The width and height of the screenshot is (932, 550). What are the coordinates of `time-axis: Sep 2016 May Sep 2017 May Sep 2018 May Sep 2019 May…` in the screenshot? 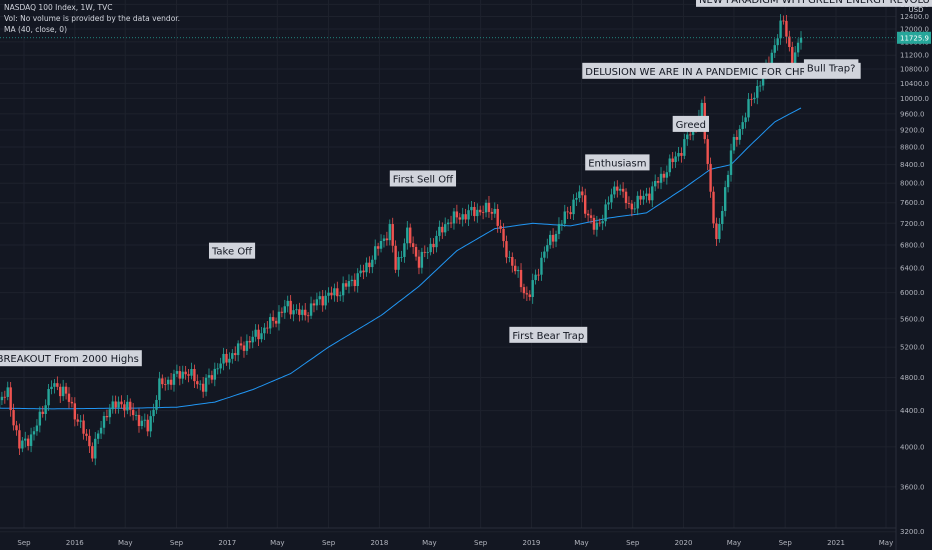 It's located at (448, 537).